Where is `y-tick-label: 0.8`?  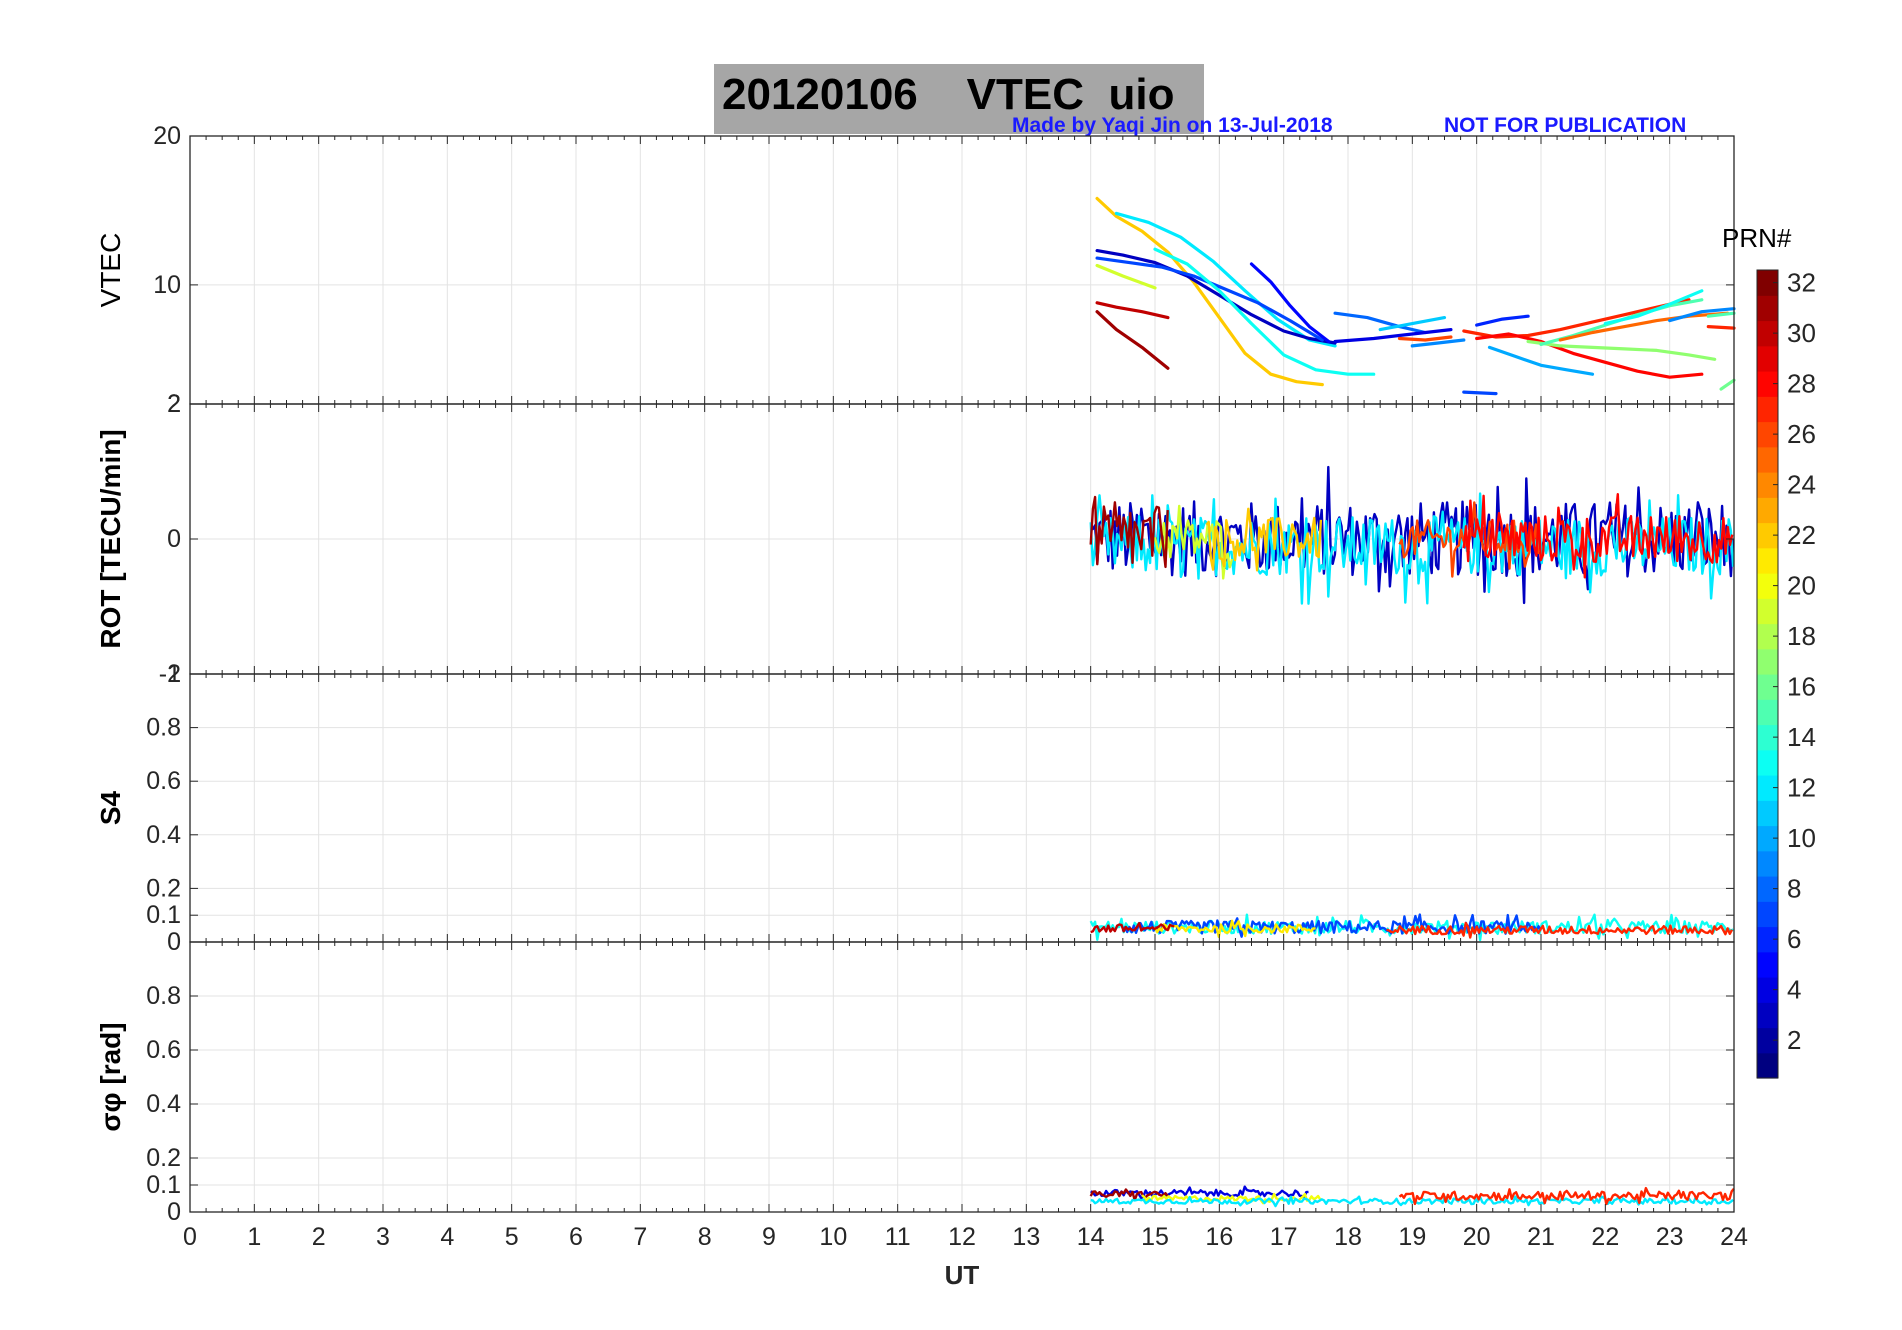
y-tick-label: 0.8 is located at coordinates (163, 996).